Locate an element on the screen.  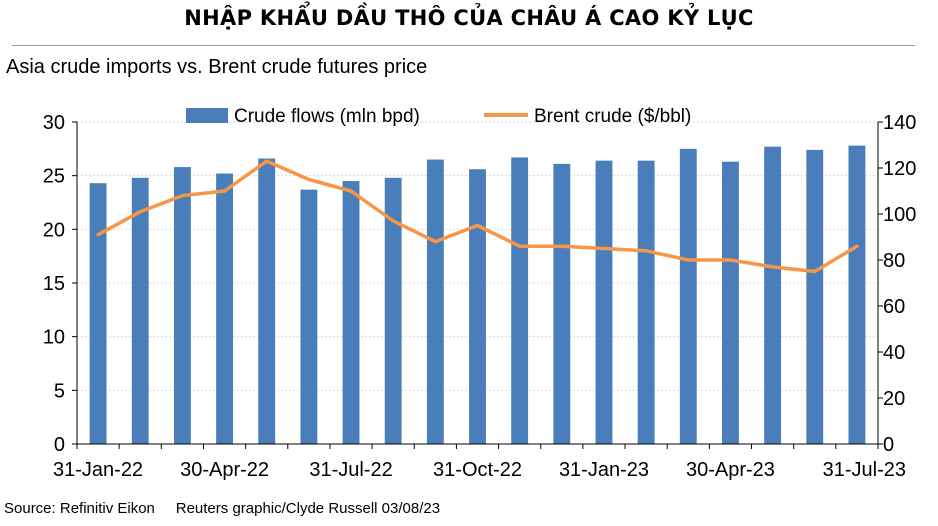
left-tick-label: 0 is located at coordinates (59, 445).